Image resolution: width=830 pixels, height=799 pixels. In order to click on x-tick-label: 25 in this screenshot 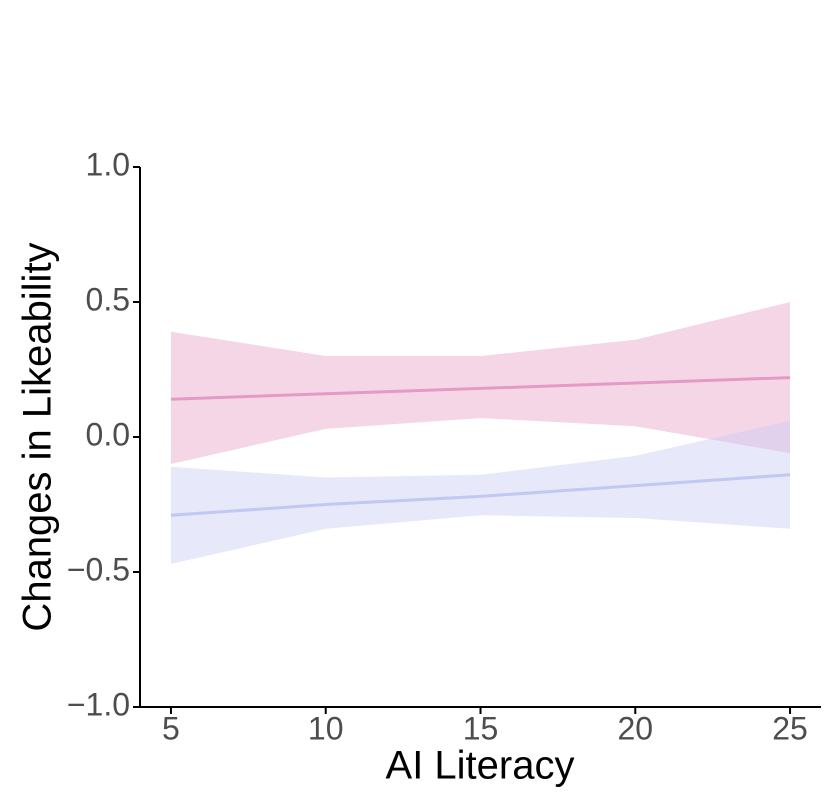, I will do `click(790, 728)`.